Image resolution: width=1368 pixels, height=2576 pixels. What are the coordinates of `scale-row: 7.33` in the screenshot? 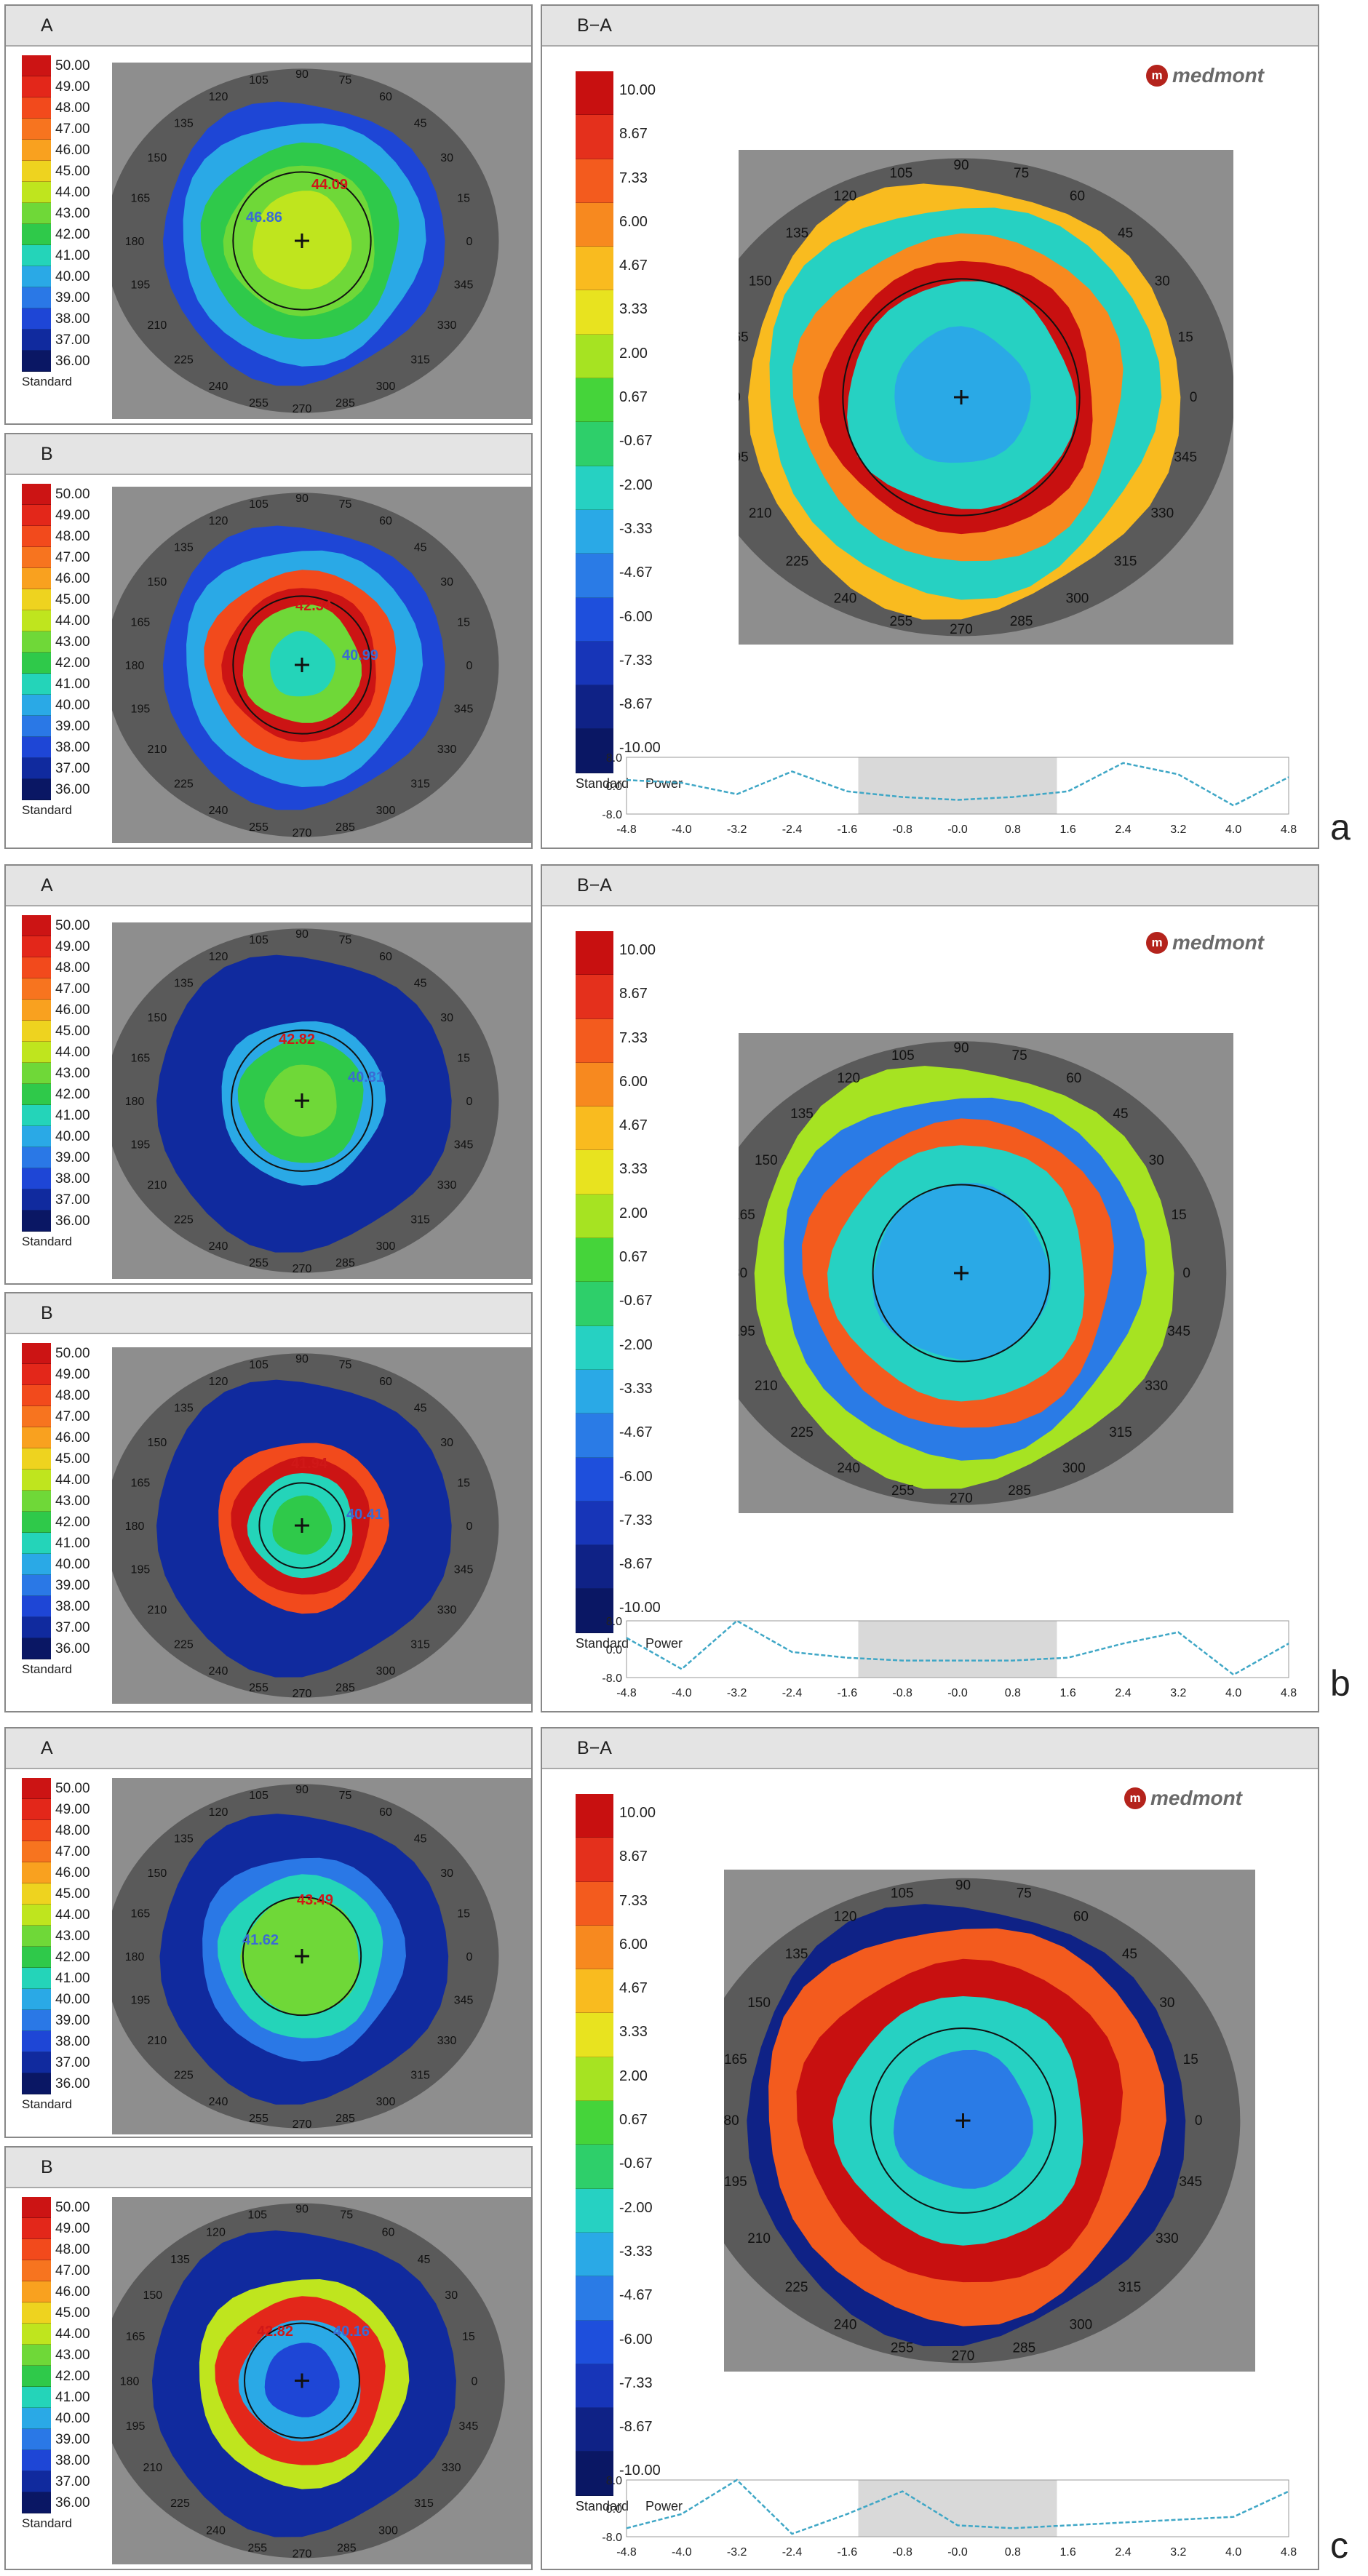 It's located at (637, 181).